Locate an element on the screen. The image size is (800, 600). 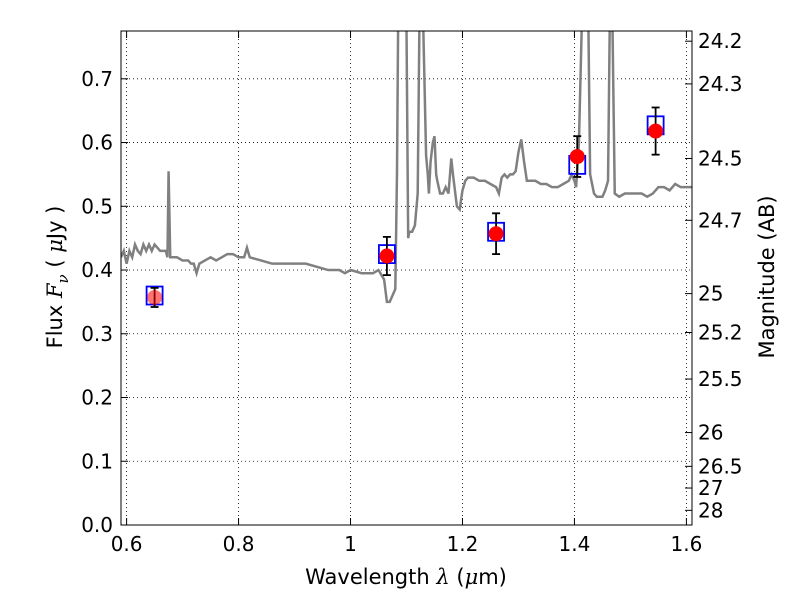
y2-tick-label: 24.5 is located at coordinates (720, 158).